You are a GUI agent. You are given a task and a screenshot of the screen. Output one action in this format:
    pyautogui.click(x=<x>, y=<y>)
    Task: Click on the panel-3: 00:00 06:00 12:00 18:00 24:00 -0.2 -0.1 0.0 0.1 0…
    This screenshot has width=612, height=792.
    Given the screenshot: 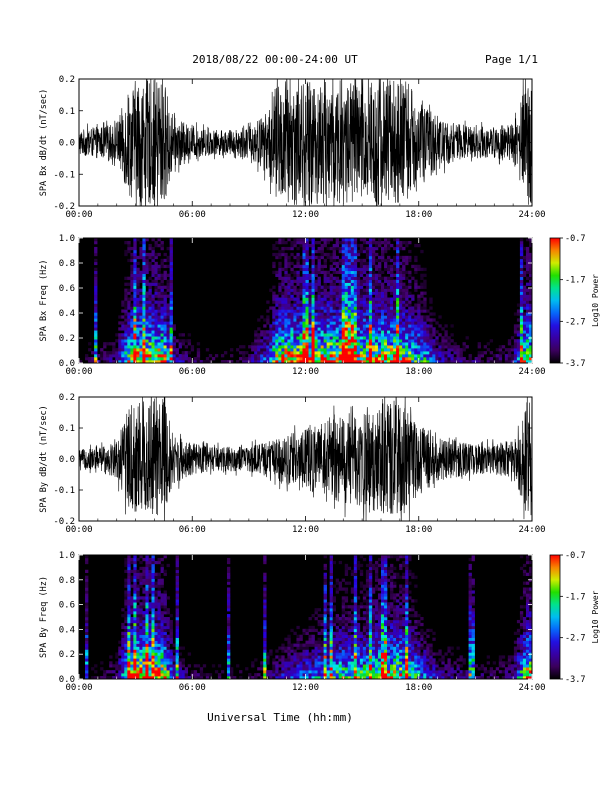 What is the action you would take?
    pyautogui.click(x=292, y=464)
    